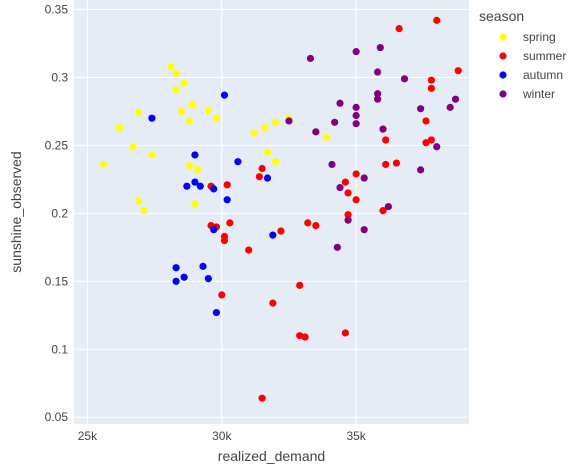 The width and height of the screenshot is (581, 470). I want to click on legend-item-winter: winter, so click(527, 94).